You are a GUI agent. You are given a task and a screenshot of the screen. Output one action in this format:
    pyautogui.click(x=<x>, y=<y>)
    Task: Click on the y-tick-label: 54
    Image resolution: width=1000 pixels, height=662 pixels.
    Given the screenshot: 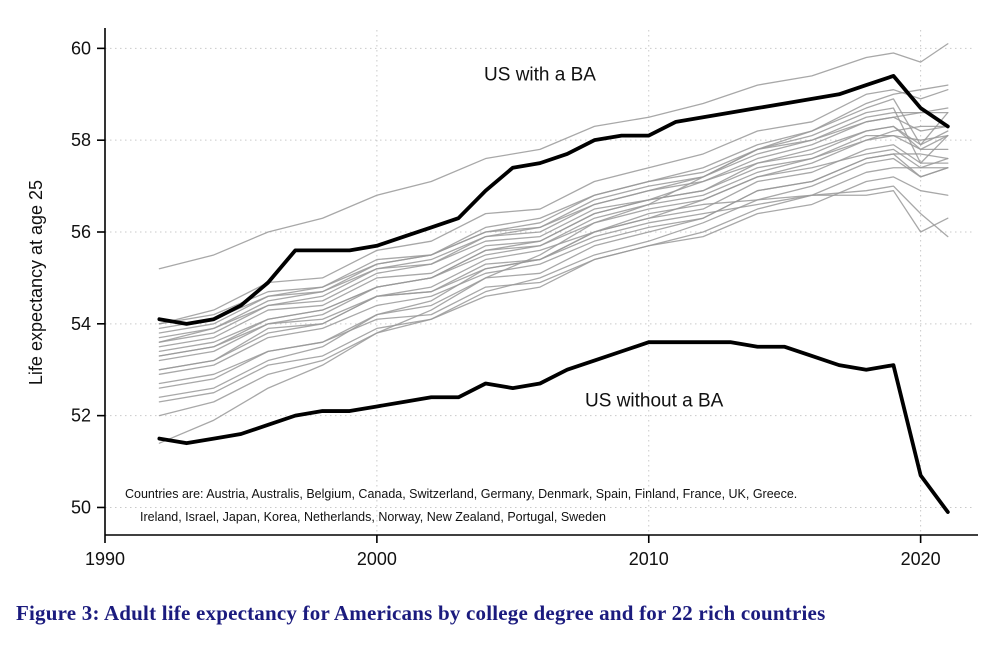 What is the action you would take?
    pyautogui.click(x=81, y=324)
    